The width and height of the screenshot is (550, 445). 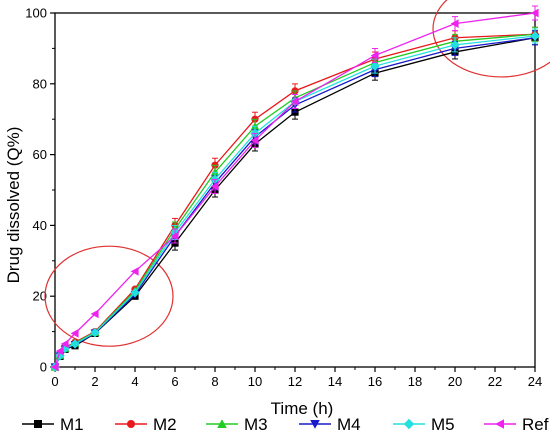 What do you see at coordinates (165, 424) in the screenshot?
I see `legend-label: M2` at bounding box center [165, 424].